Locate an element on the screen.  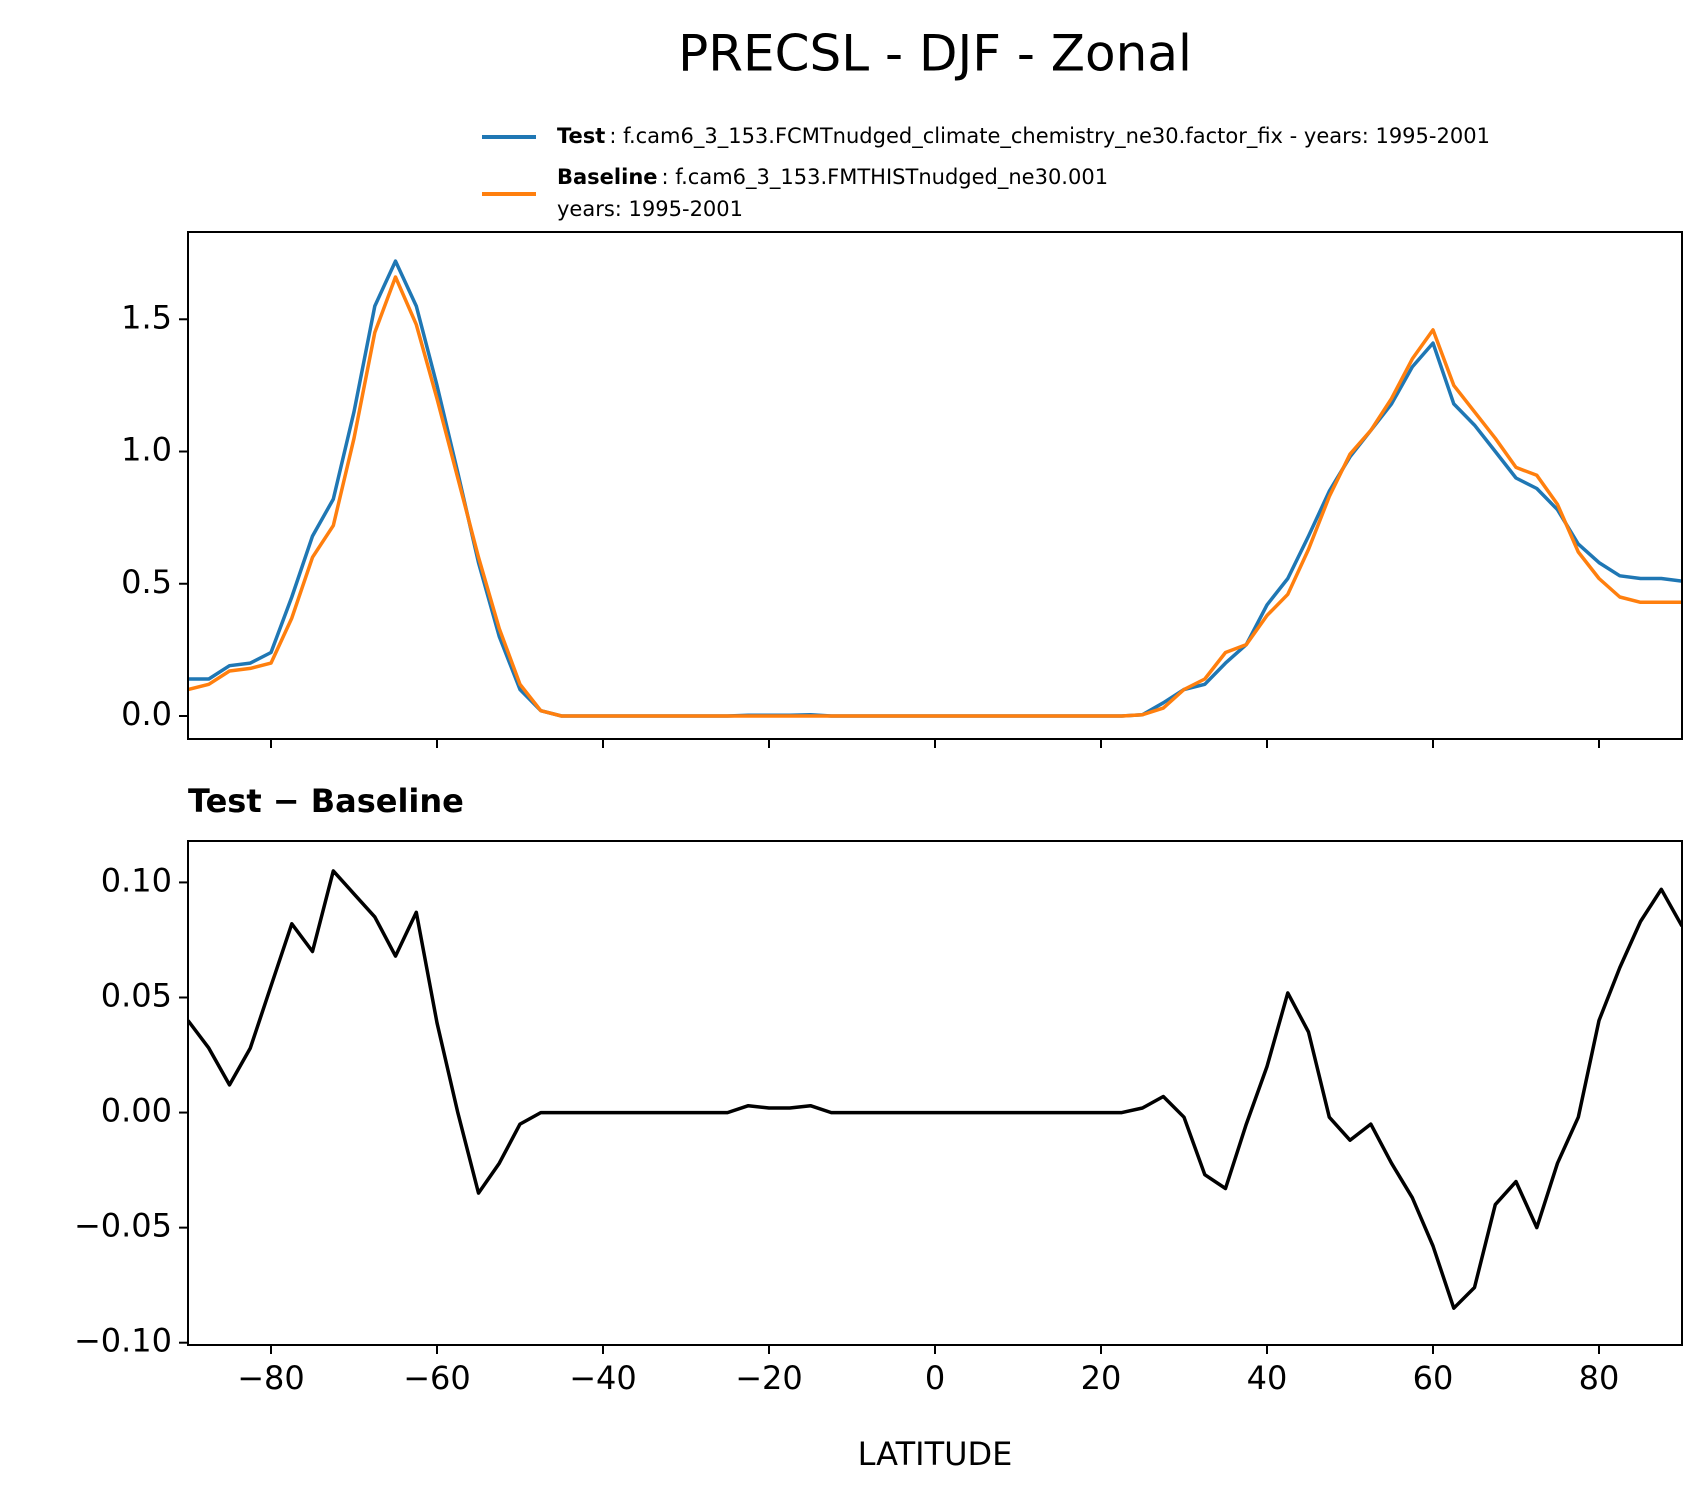
legend-name: Test is located at coordinates (581, 136).